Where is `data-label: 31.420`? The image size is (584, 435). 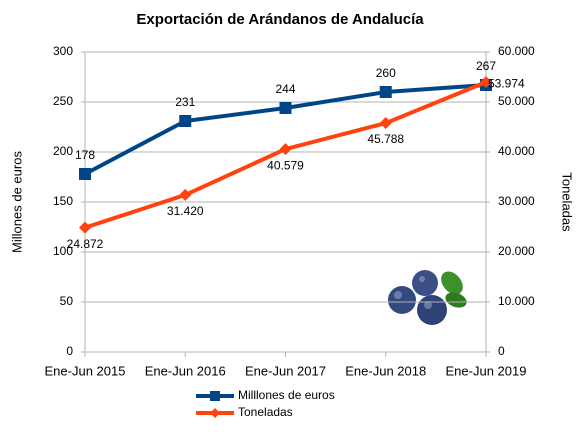
data-label: 31.420 is located at coordinates (185, 211).